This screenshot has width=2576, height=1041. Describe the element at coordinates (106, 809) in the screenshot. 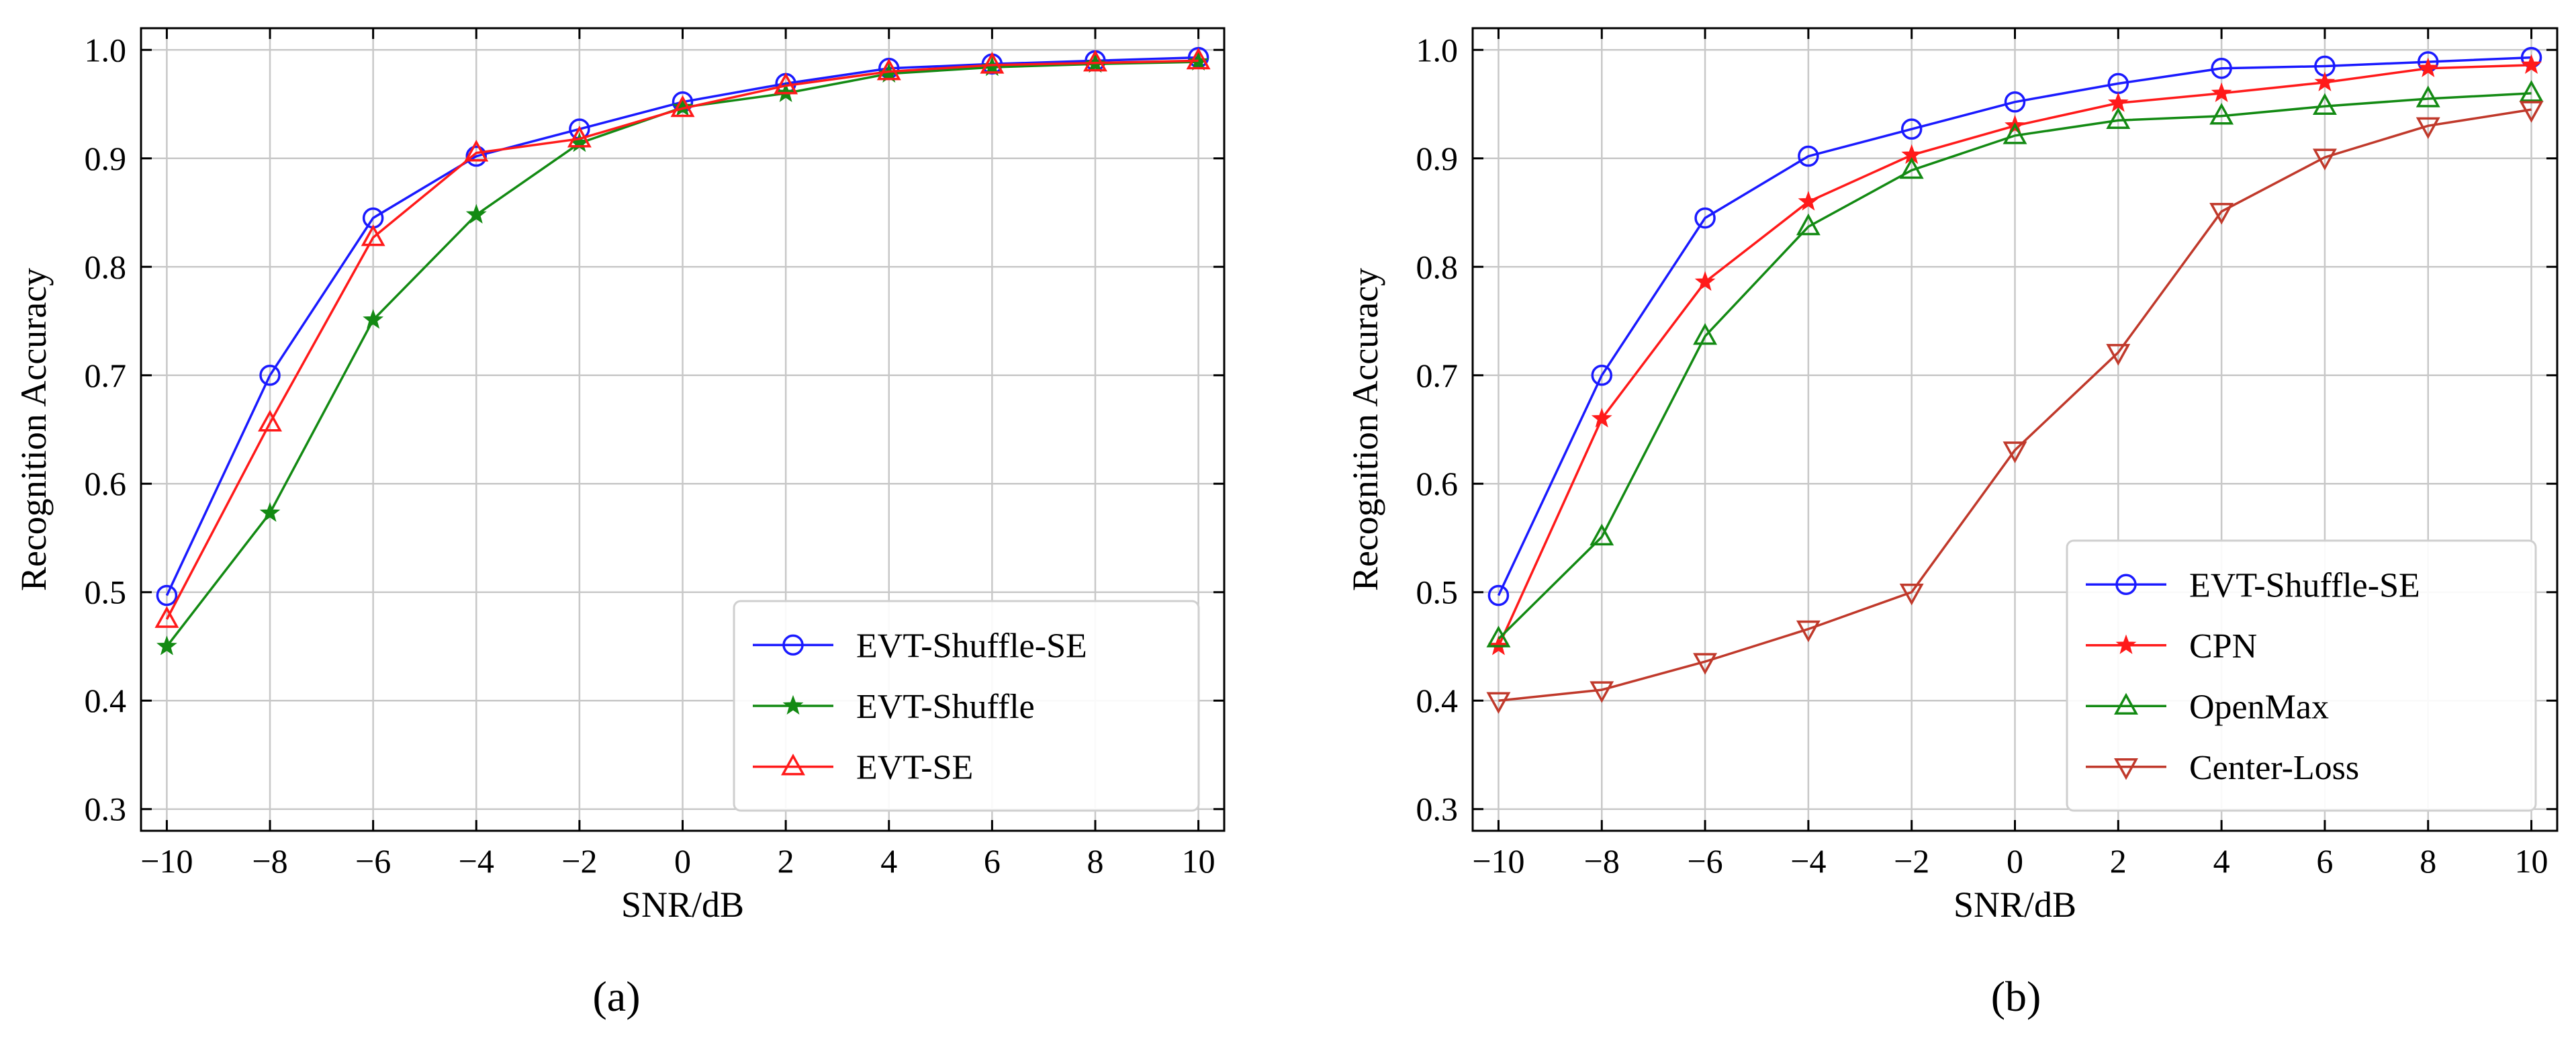

I see `y-tick-label-a: 0.3` at that location.